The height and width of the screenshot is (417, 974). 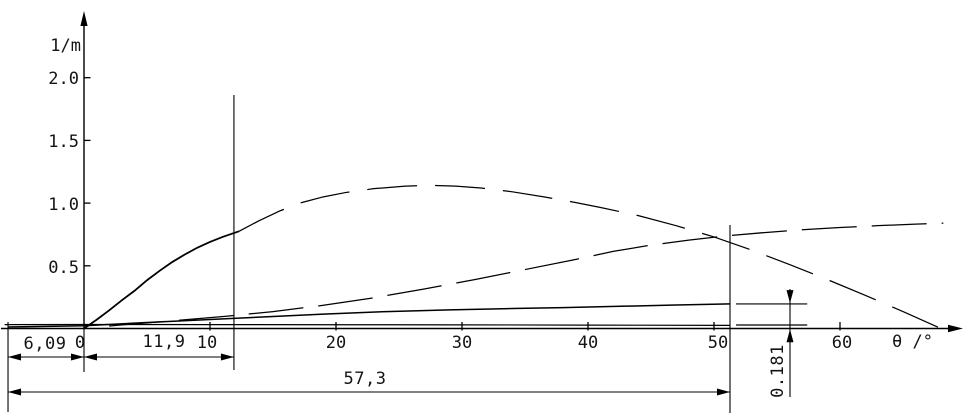 I want to click on y-axis-arrow-icon, so click(x=84, y=18).